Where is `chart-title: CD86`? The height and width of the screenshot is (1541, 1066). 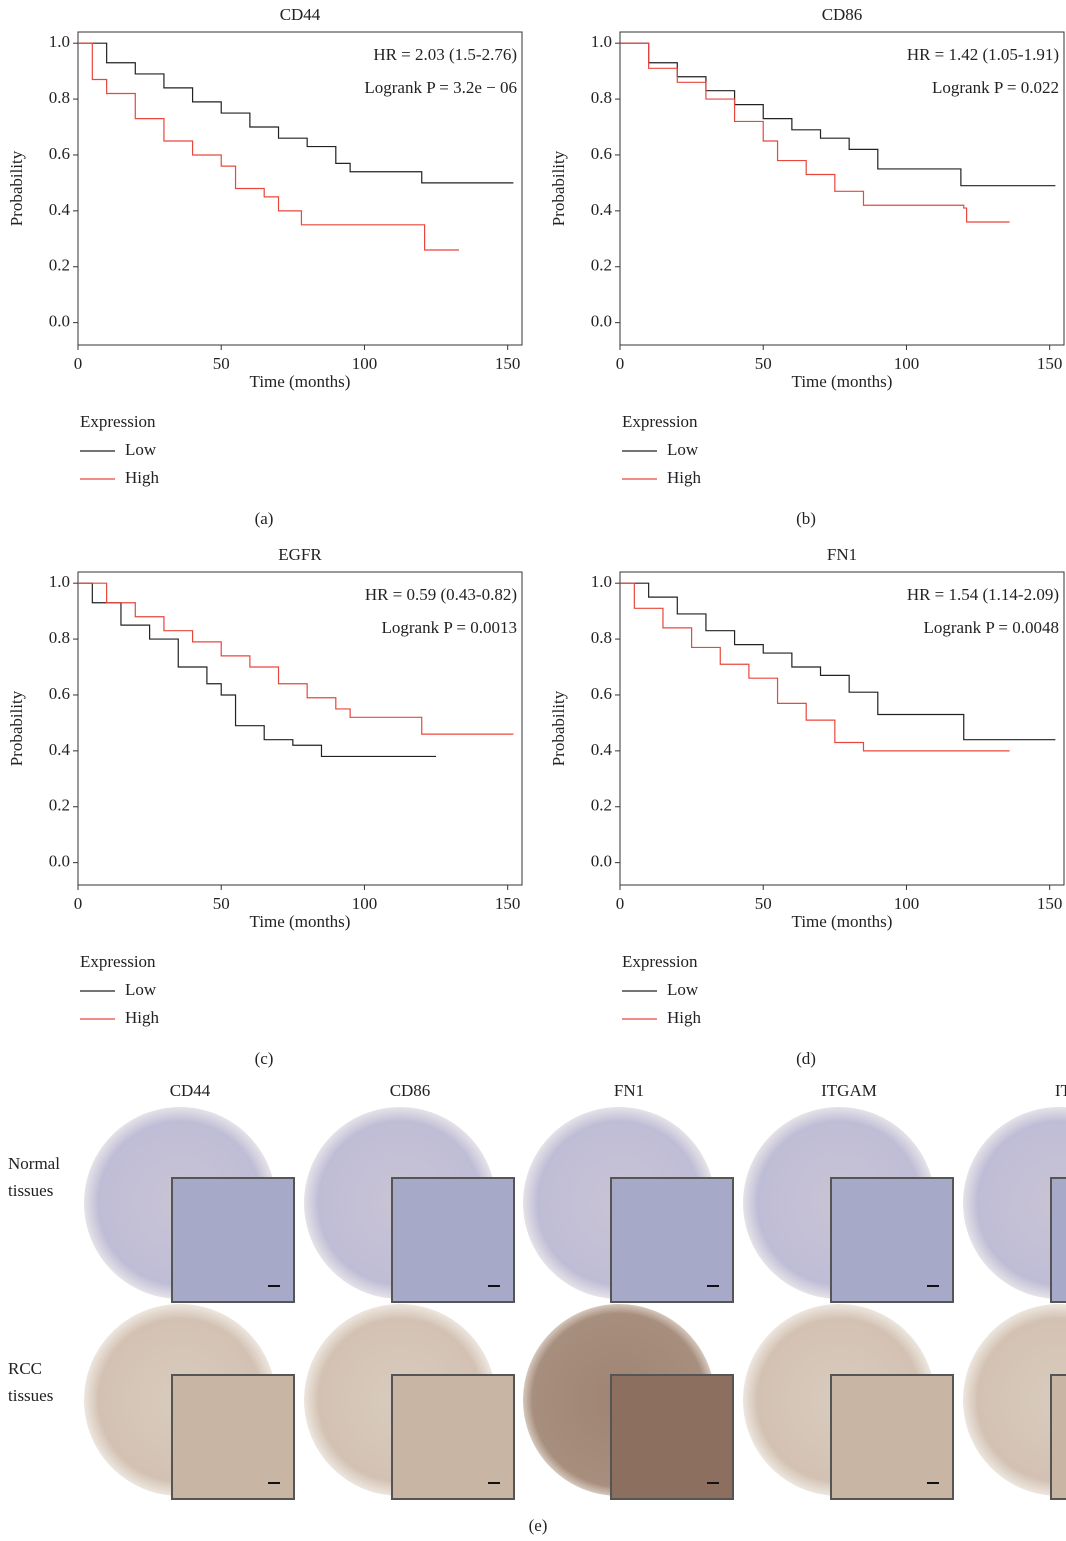
chart-title: CD86 is located at coordinates (842, 14).